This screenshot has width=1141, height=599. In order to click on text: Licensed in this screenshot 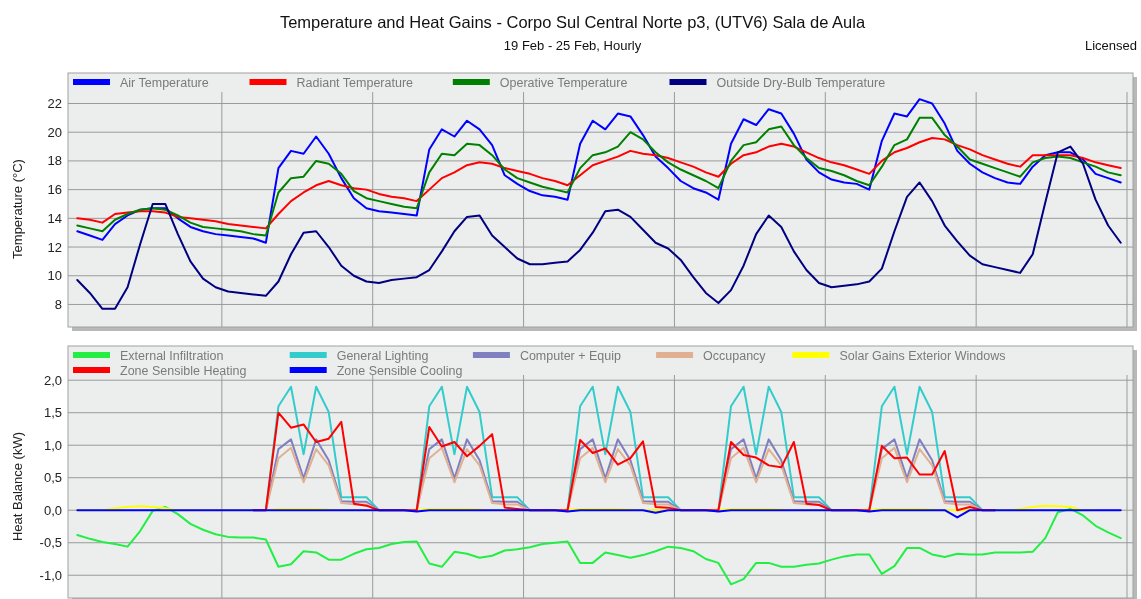, I will do `click(1110, 45)`.